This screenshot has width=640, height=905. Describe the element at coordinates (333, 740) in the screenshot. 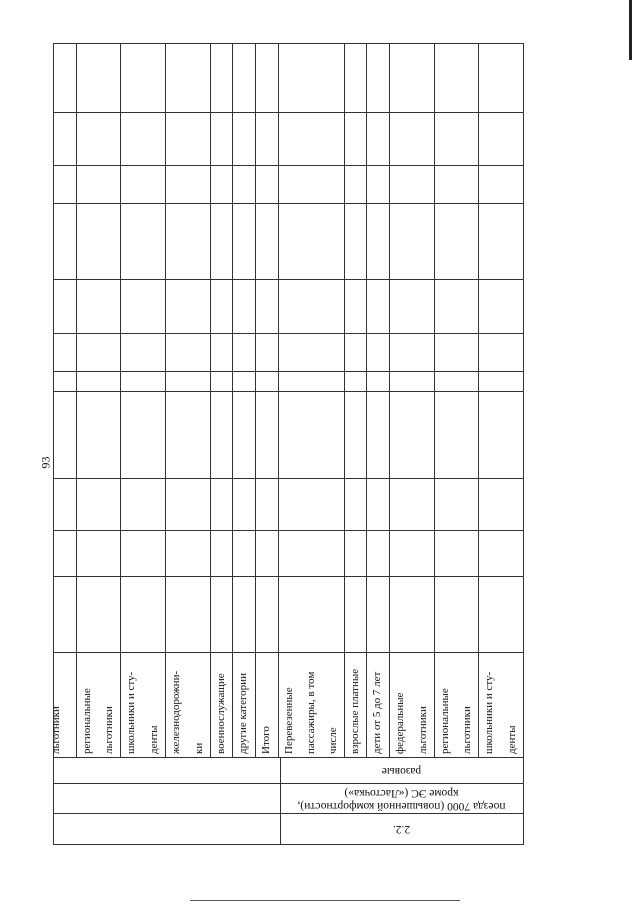

I see `row-label-line: числе` at that location.